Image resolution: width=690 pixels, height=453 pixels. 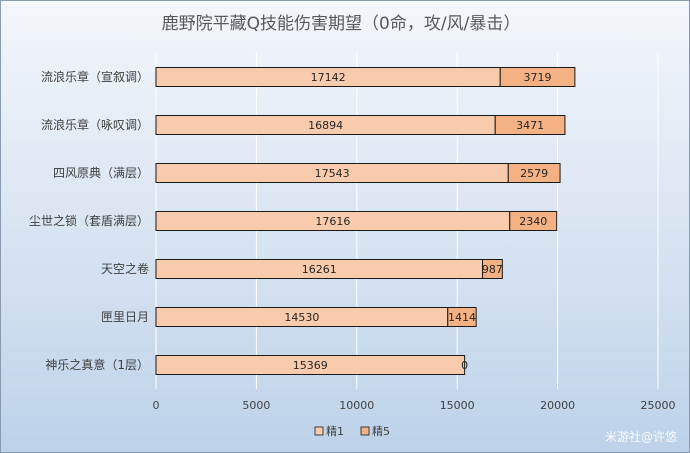 What do you see at coordinates (464, 365) in the screenshot?
I see `data-label-r5-6: 0` at bounding box center [464, 365].